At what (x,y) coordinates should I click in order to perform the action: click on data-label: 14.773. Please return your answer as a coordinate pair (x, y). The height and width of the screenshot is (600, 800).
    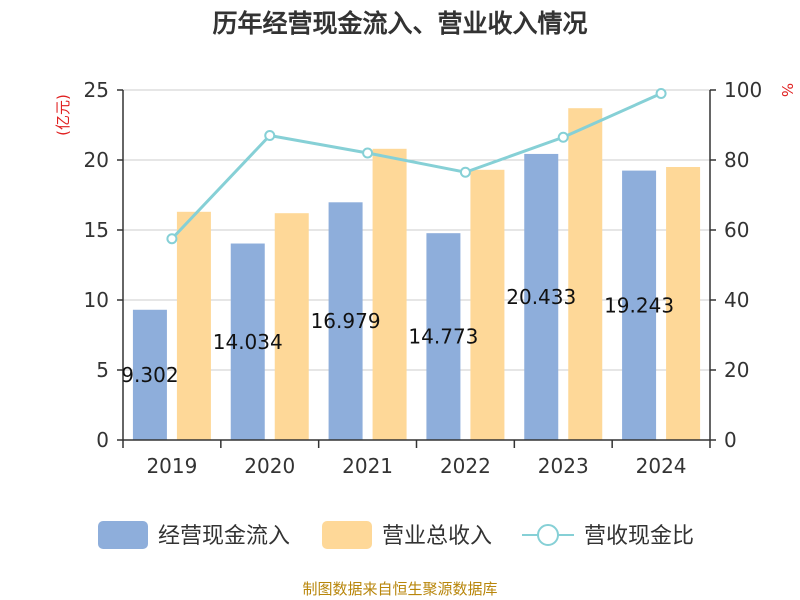
    Looking at the image, I should click on (443, 337).